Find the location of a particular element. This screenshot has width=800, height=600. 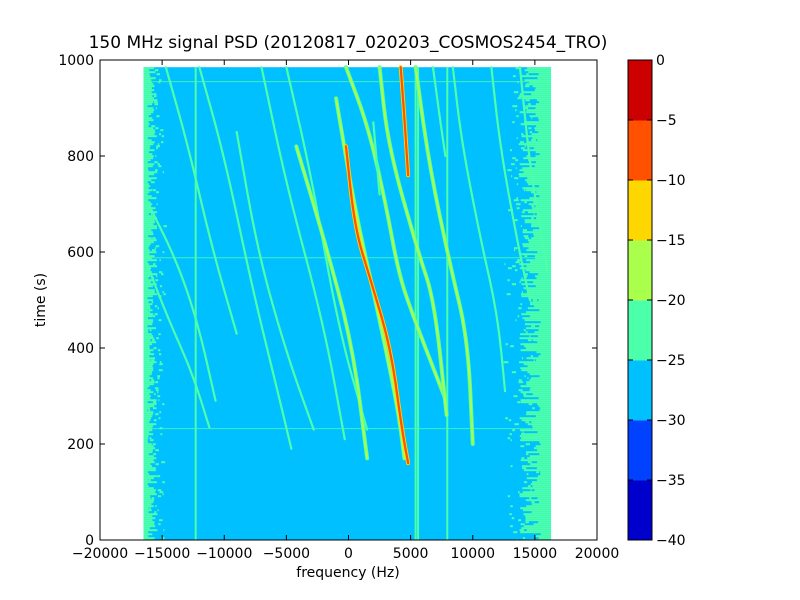

x-tick-label: 15000 is located at coordinates (535, 554).